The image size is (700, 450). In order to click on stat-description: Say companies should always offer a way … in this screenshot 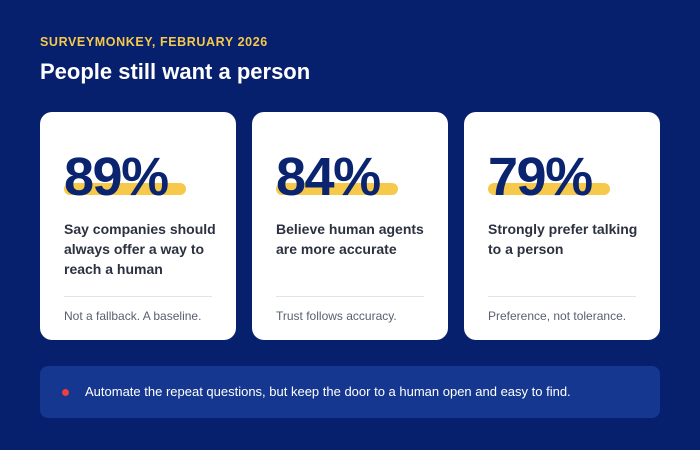, I will do `click(140, 249)`.